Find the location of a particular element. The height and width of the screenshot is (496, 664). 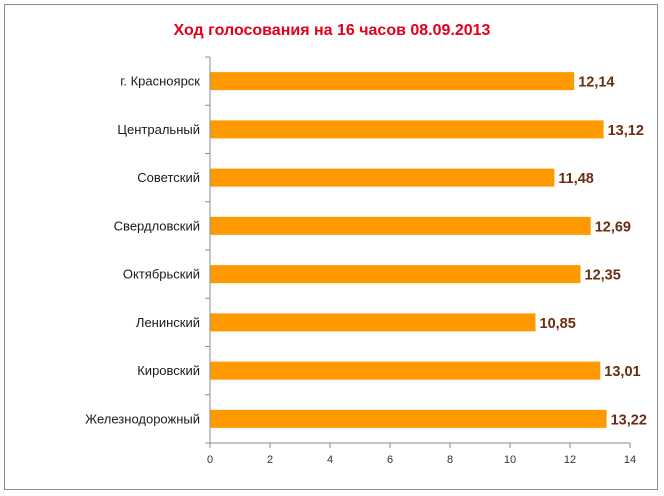

value-label: 12,69 is located at coordinates (613, 227).